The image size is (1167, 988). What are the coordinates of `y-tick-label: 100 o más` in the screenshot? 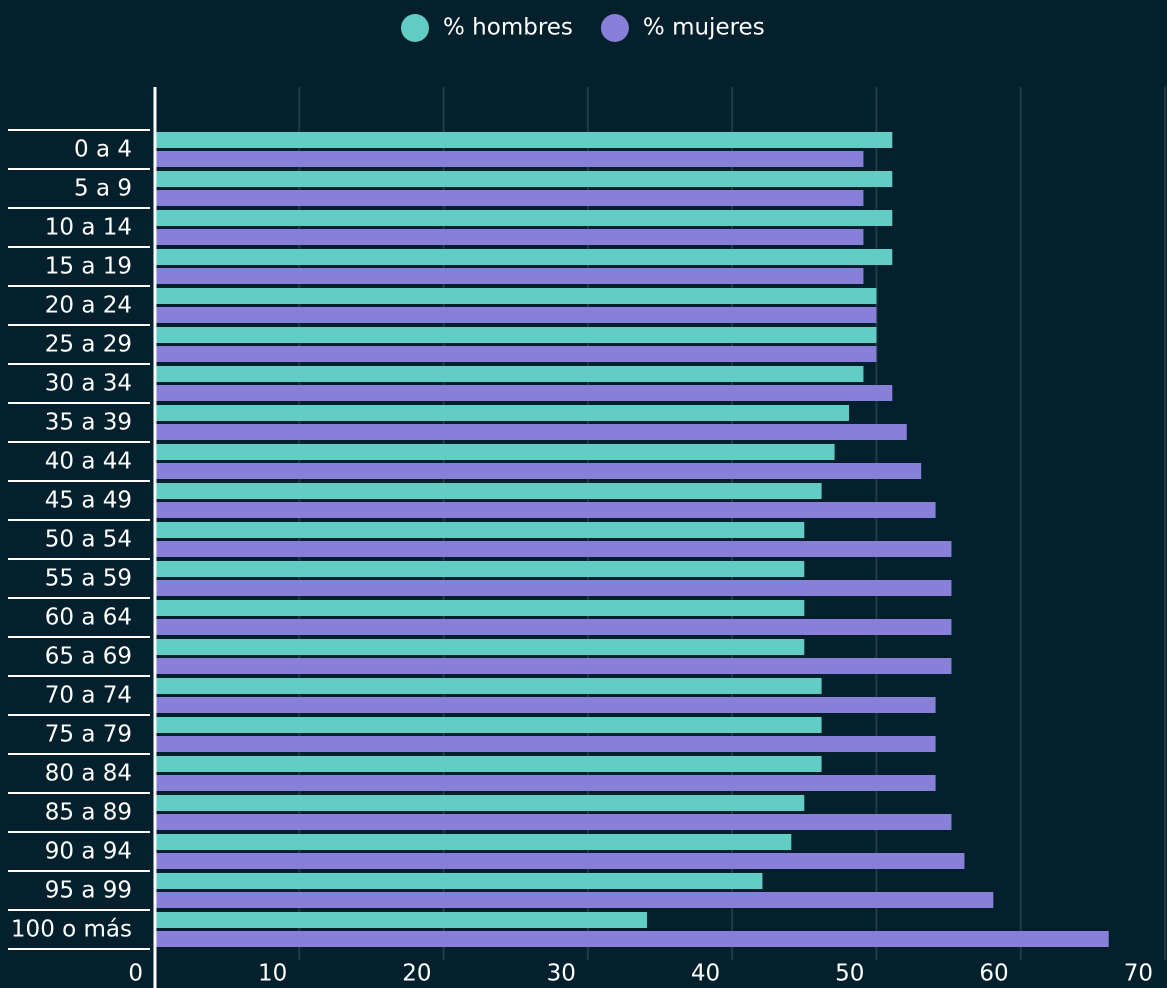 It's located at (71, 930).